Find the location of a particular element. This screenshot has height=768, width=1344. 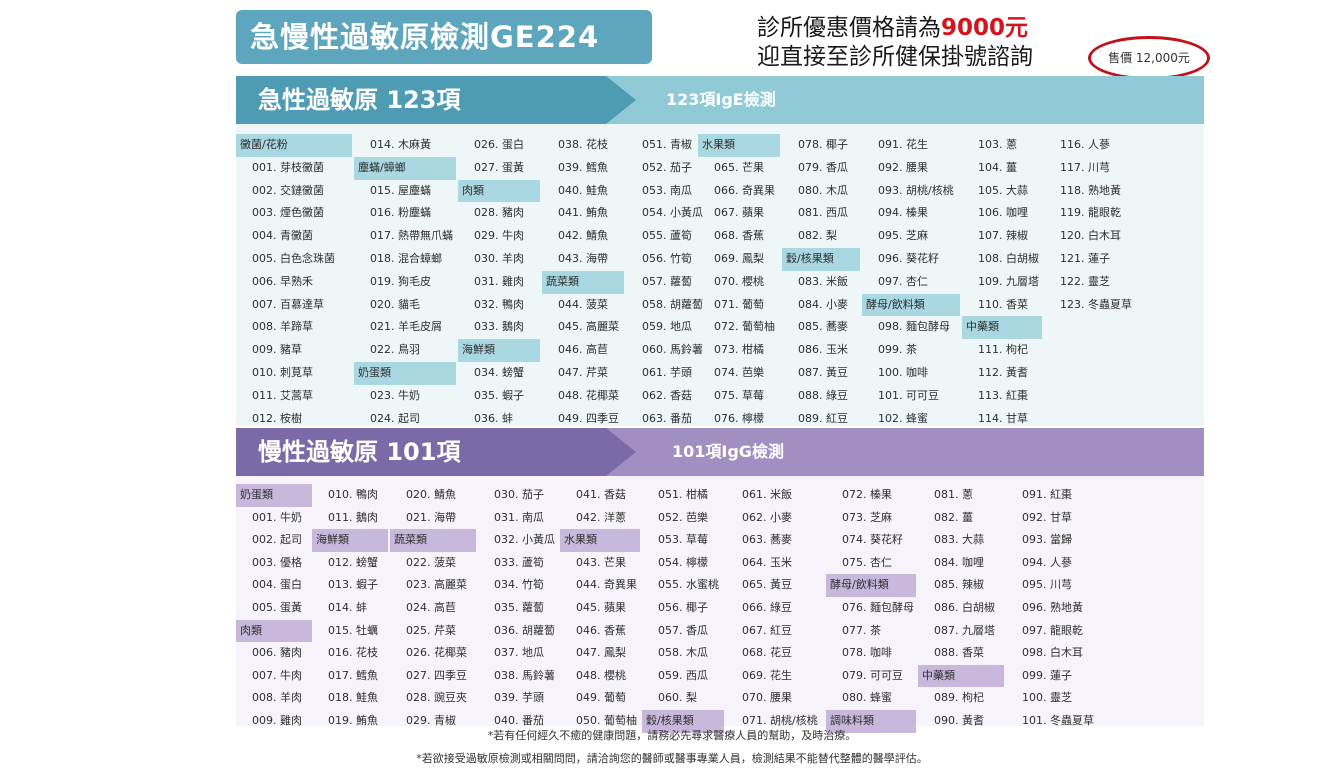

allergen-item: 083. 大蒜 is located at coordinates (959, 540).